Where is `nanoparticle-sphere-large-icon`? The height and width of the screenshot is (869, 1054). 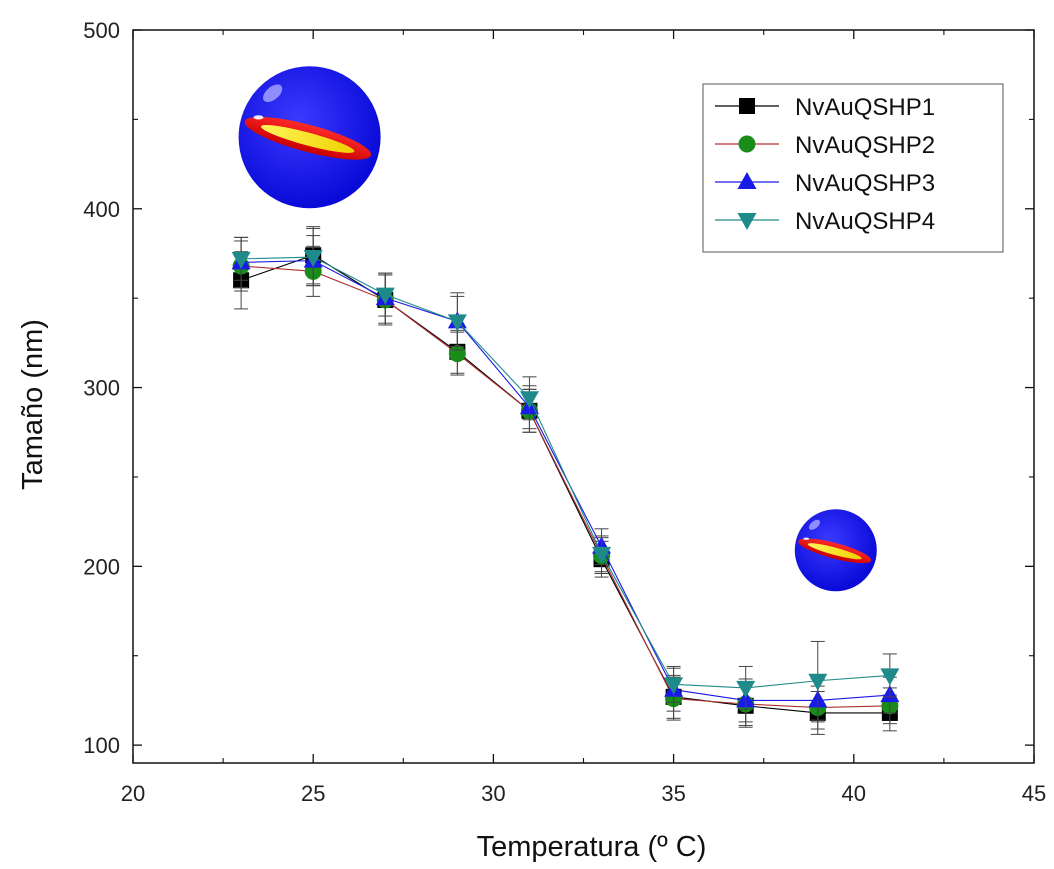
nanoparticle-sphere-large-icon is located at coordinates (309, 137).